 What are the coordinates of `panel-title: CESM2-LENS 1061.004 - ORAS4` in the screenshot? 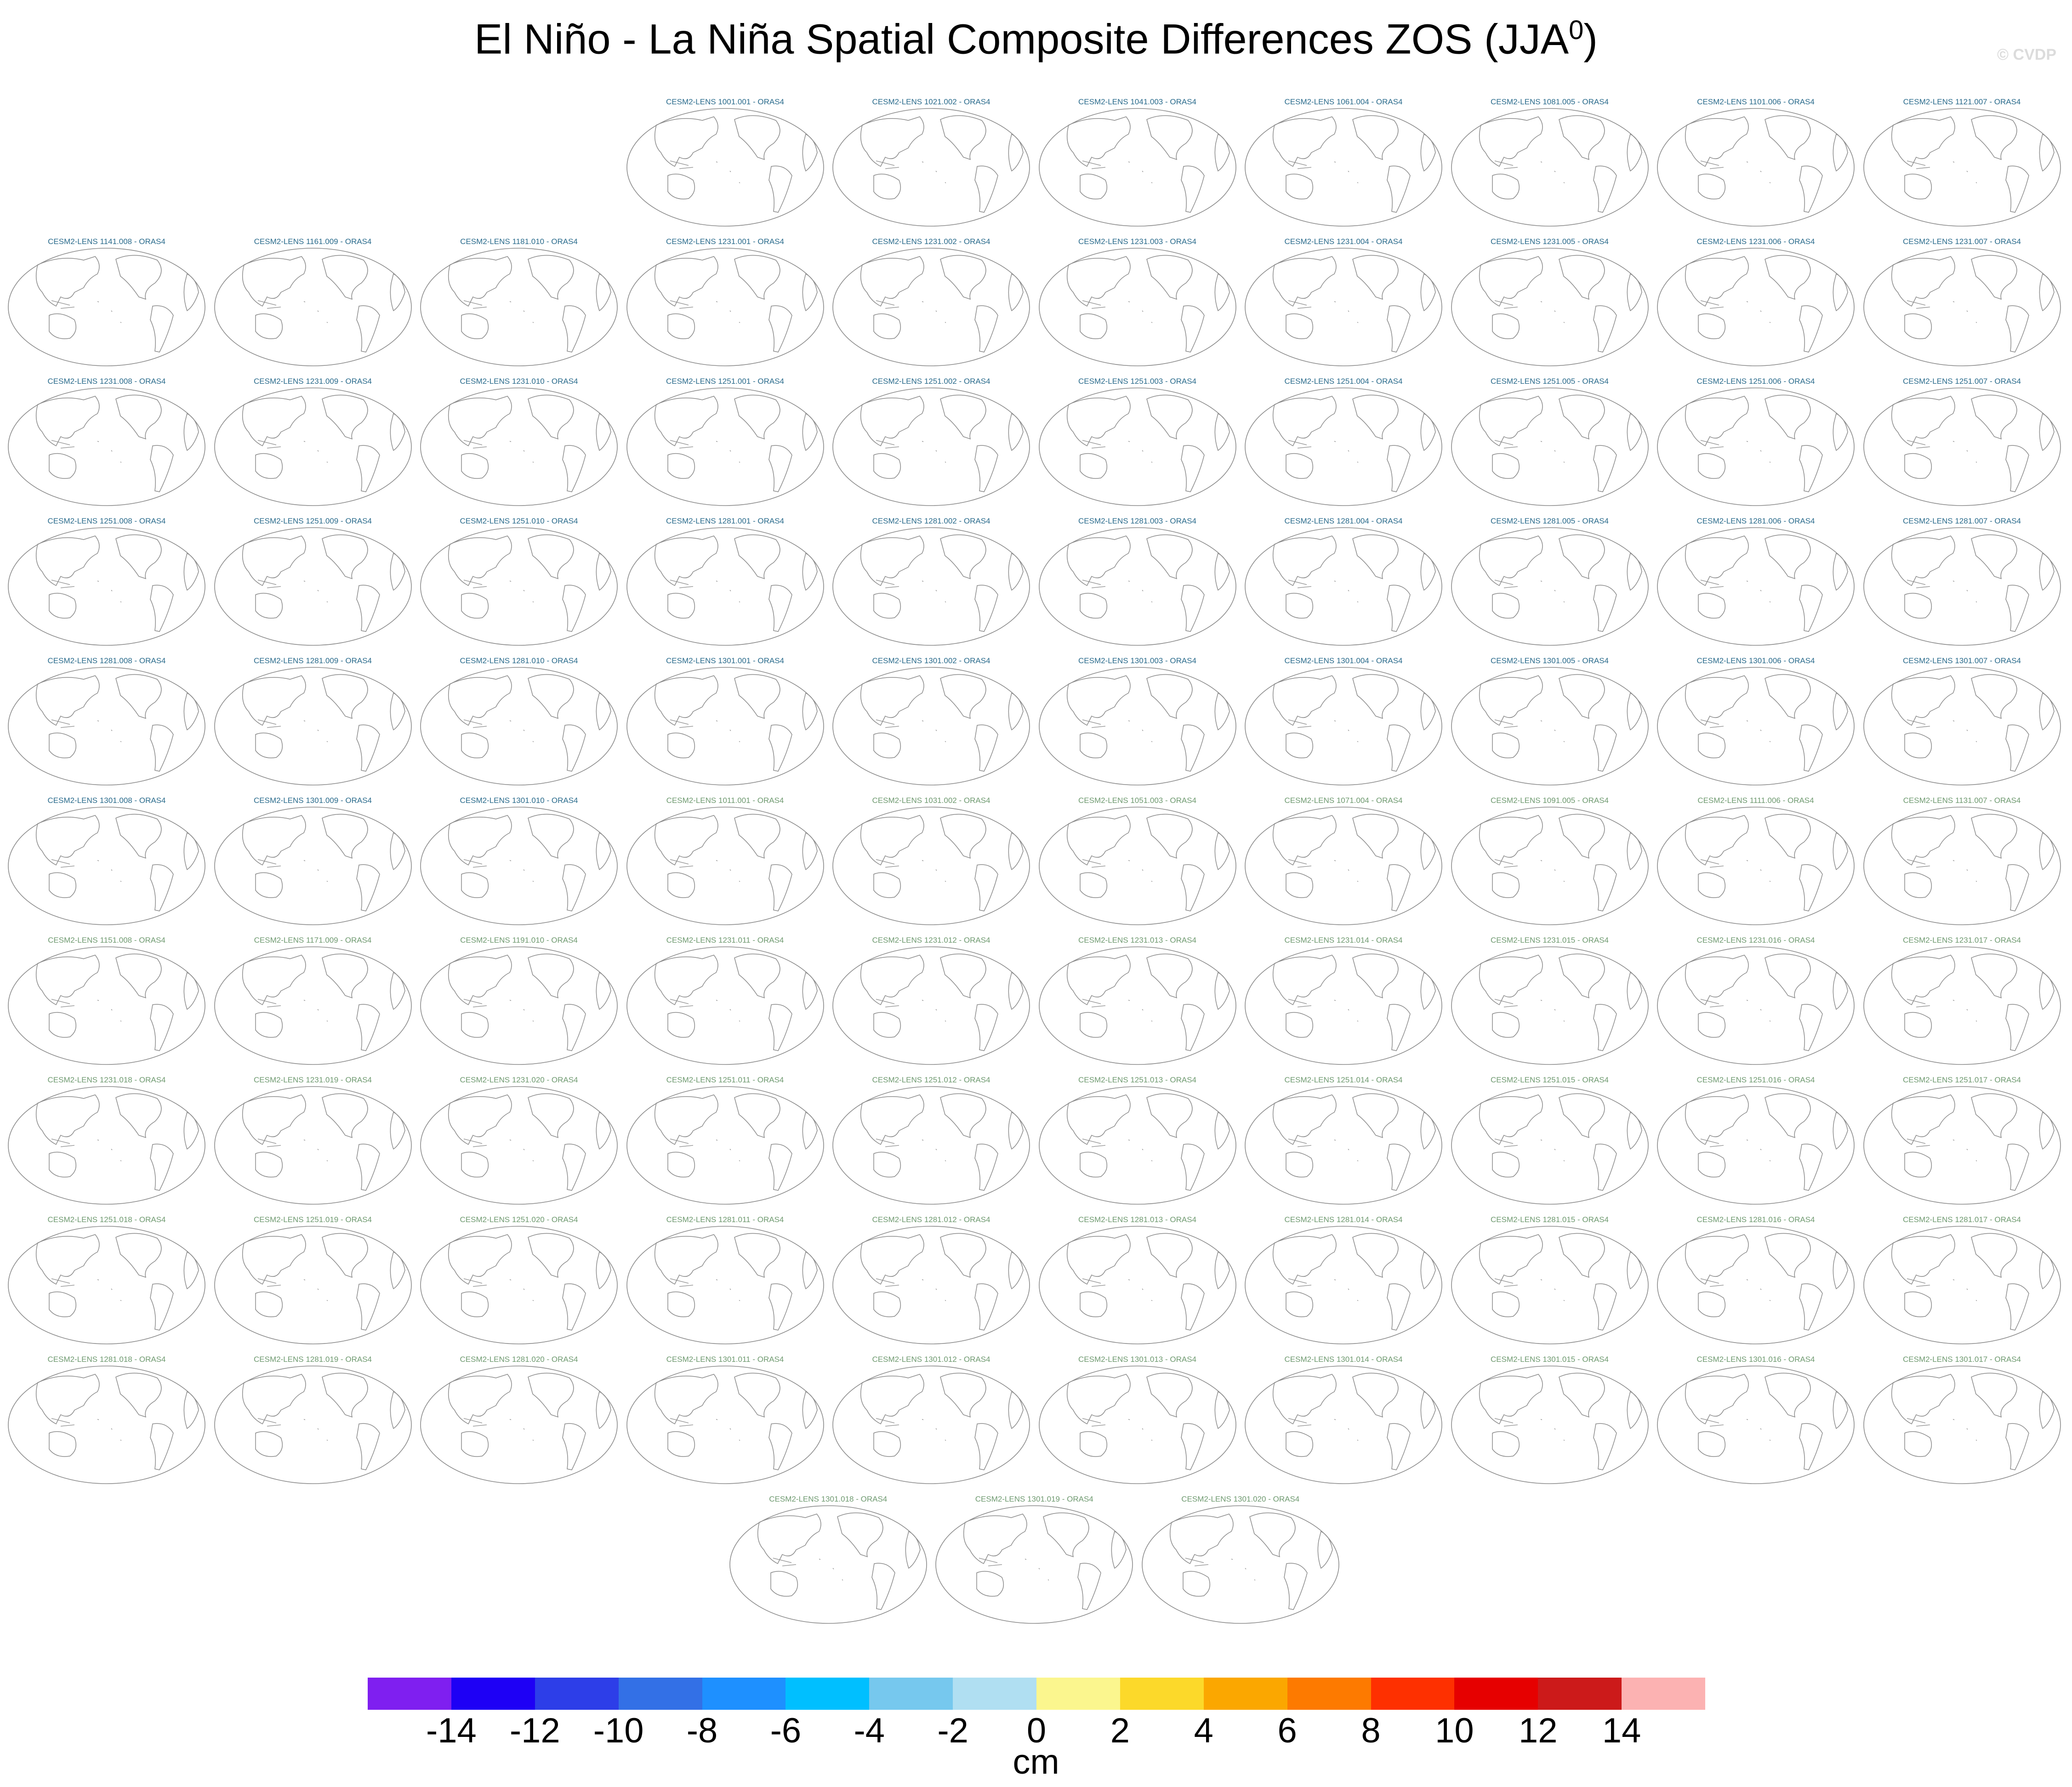 It's located at (1343, 102).